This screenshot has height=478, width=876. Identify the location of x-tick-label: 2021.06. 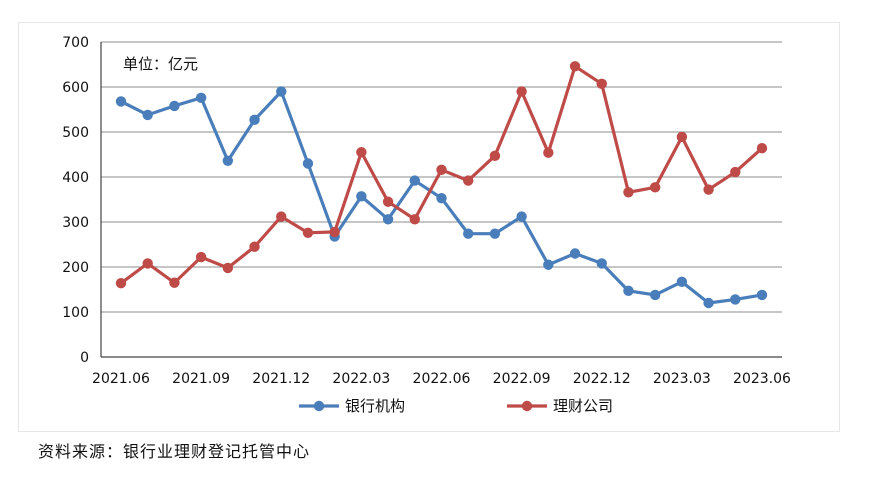
(121, 379).